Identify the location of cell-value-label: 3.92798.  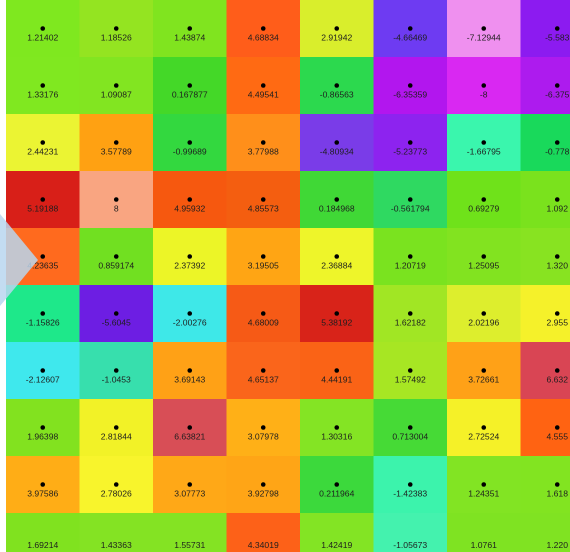
(263, 494).